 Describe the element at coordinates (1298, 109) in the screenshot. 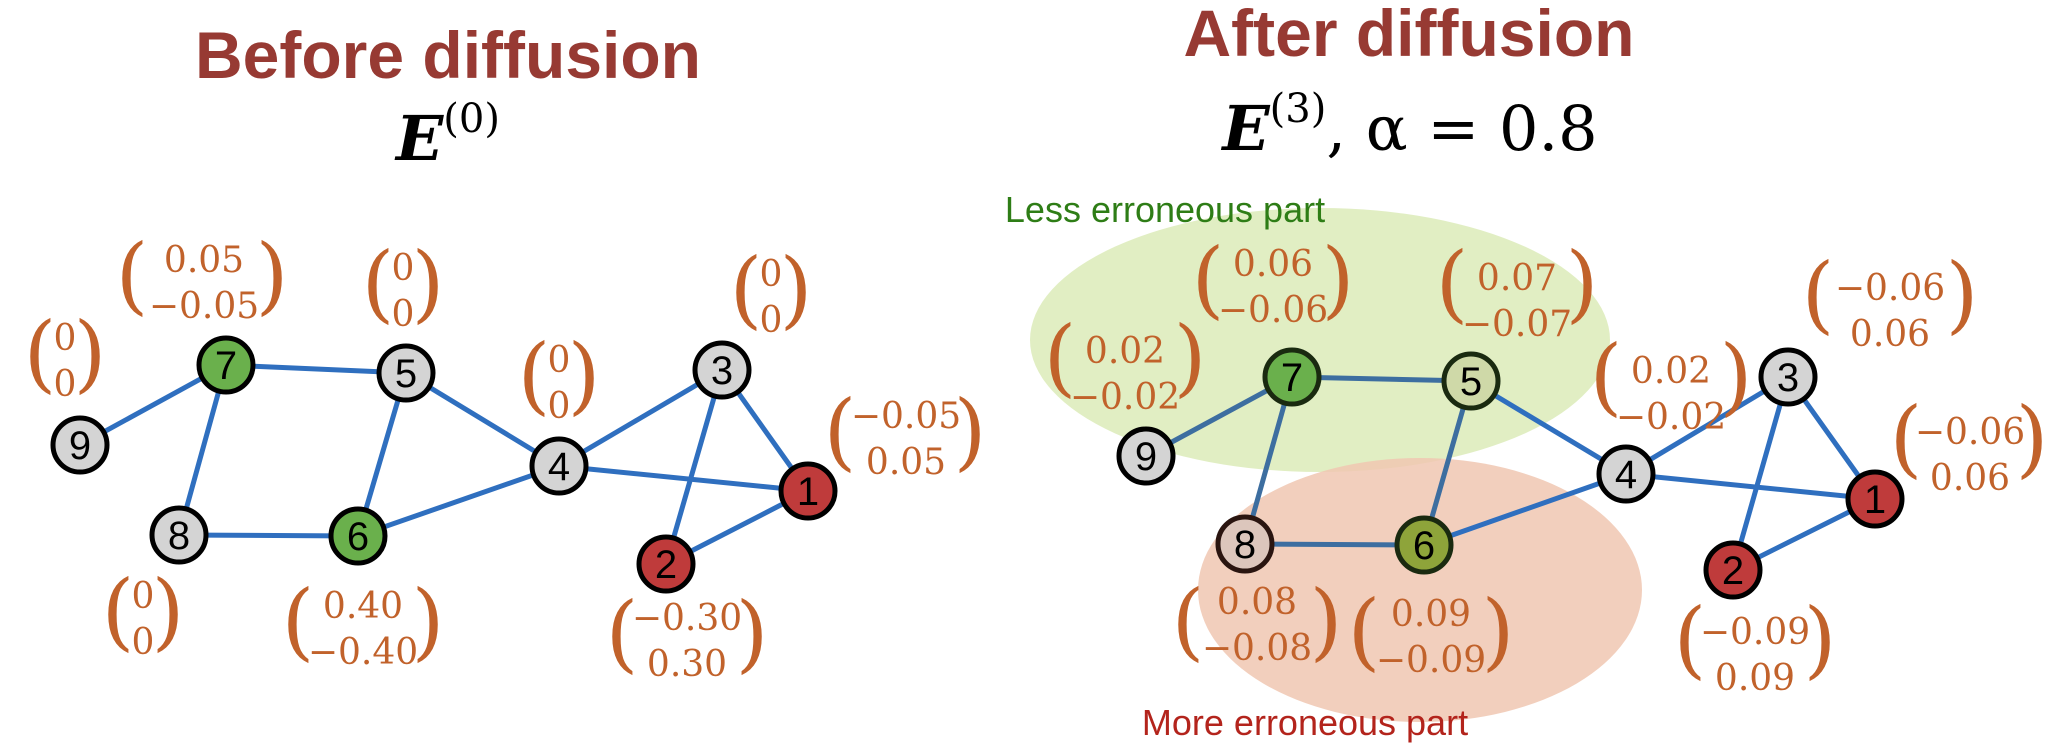

I see `after-formula-superscript: (3)` at that location.